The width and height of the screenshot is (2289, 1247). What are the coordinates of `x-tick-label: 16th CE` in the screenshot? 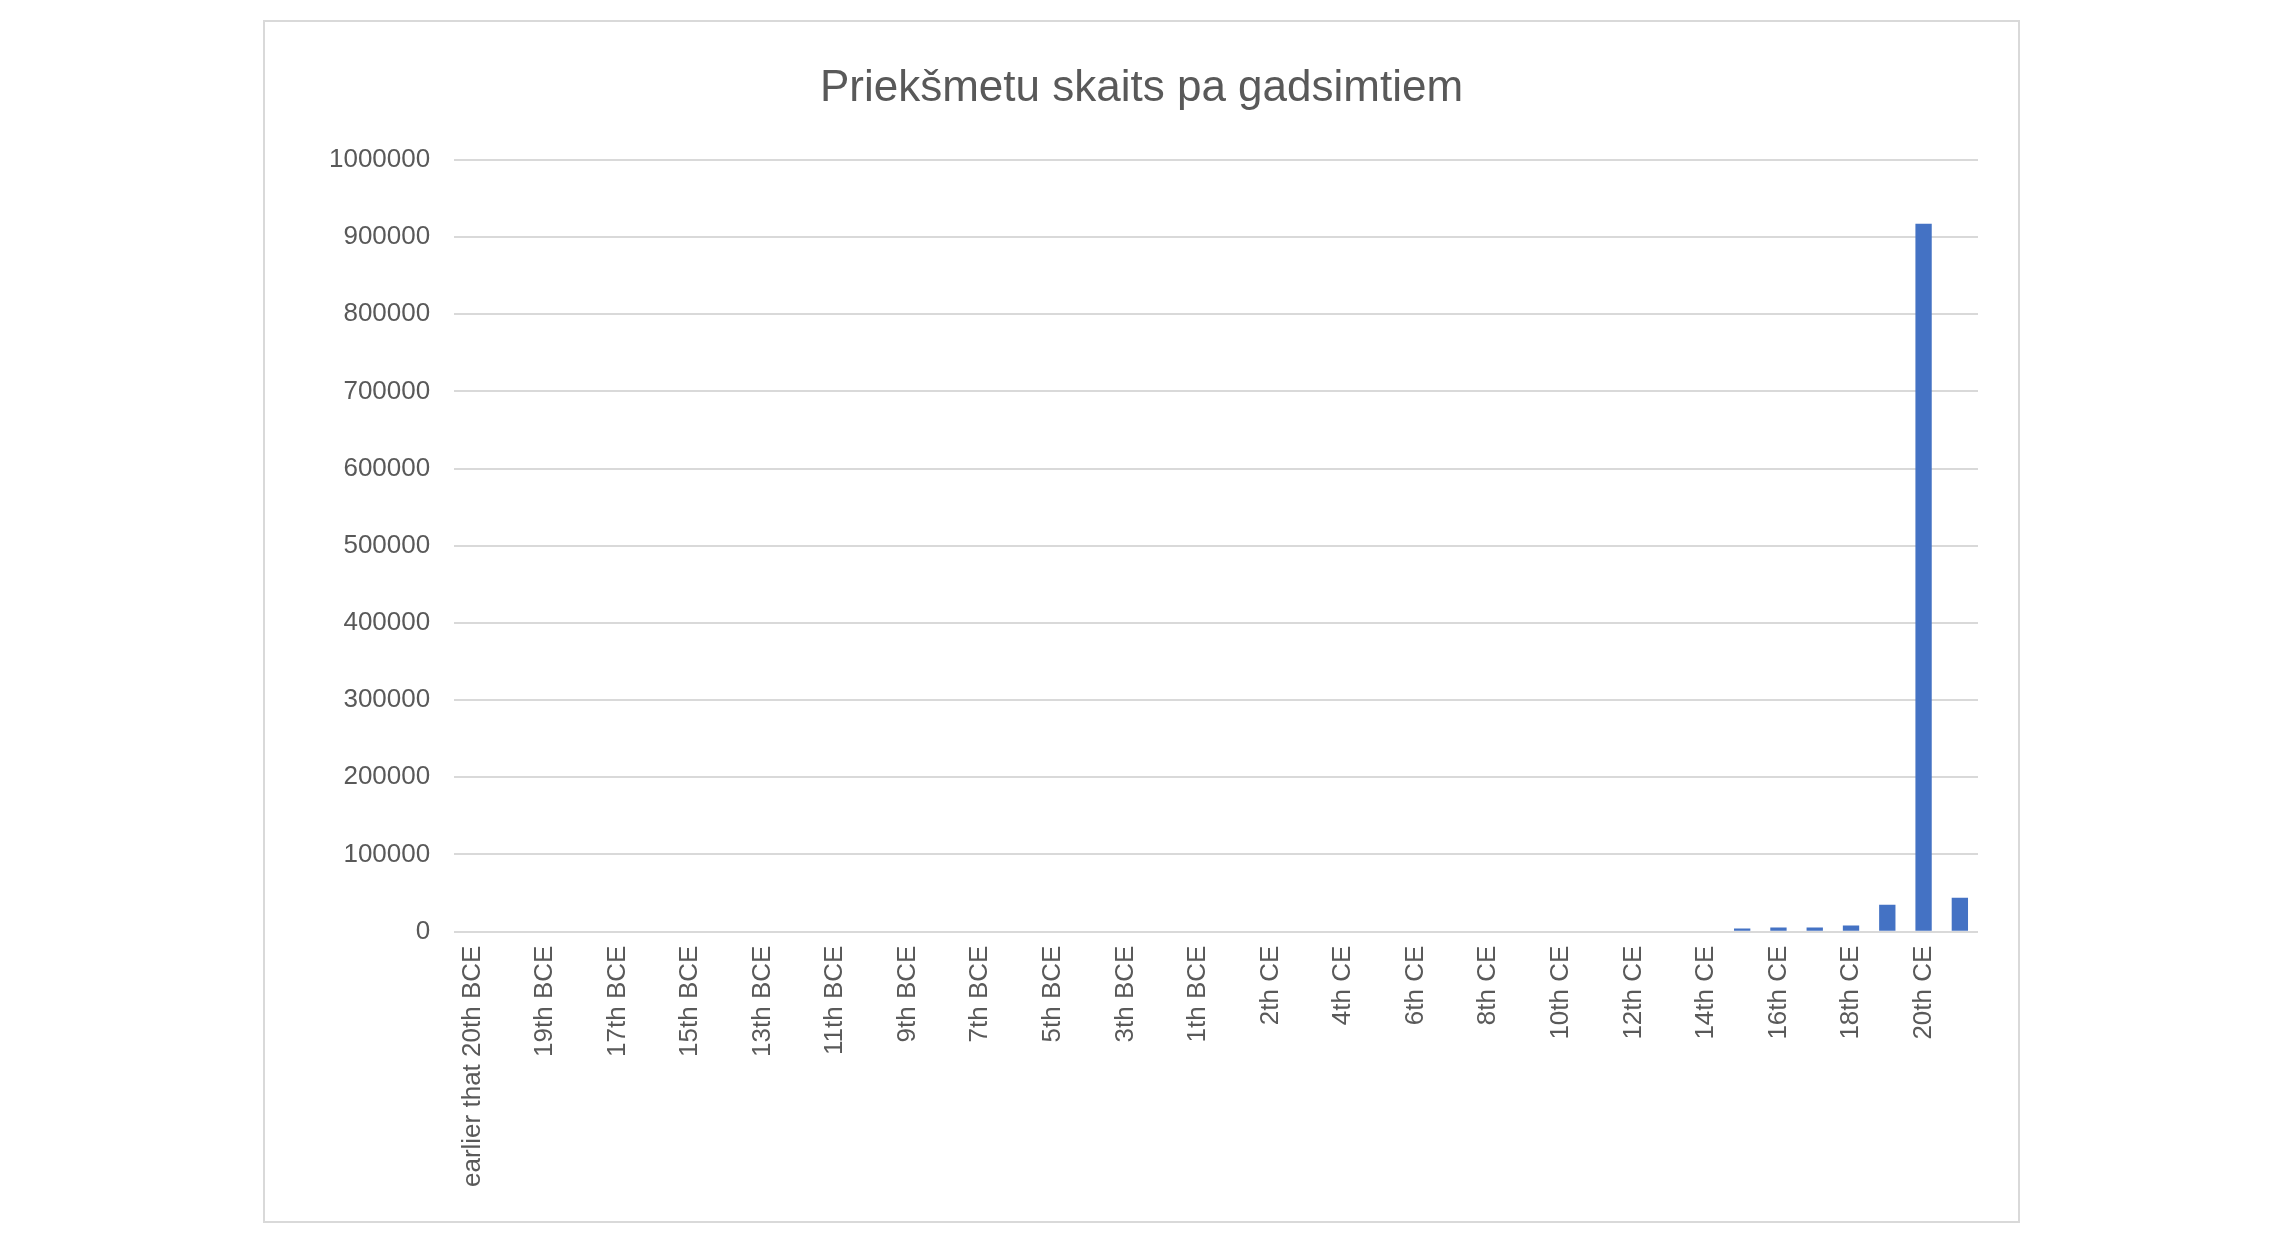 It's located at (1776, 992).